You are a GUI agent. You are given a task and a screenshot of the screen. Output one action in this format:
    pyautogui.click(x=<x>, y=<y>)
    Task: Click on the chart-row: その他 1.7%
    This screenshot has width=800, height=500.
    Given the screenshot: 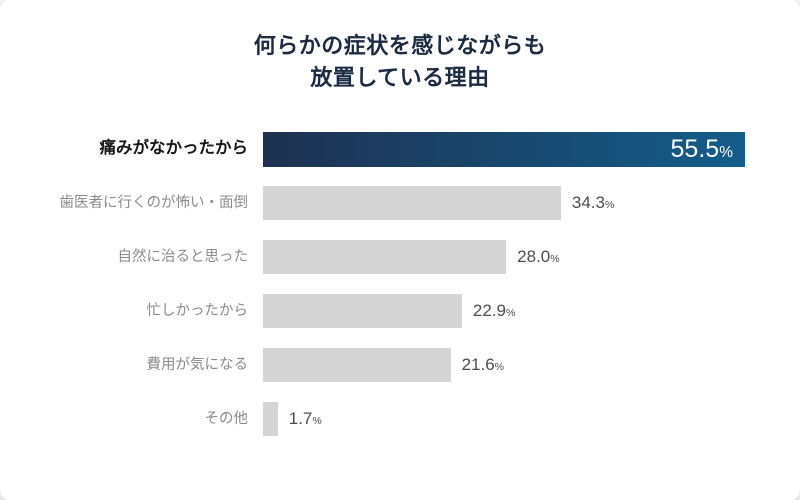 What is the action you would take?
    pyautogui.click(x=400, y=419)
    